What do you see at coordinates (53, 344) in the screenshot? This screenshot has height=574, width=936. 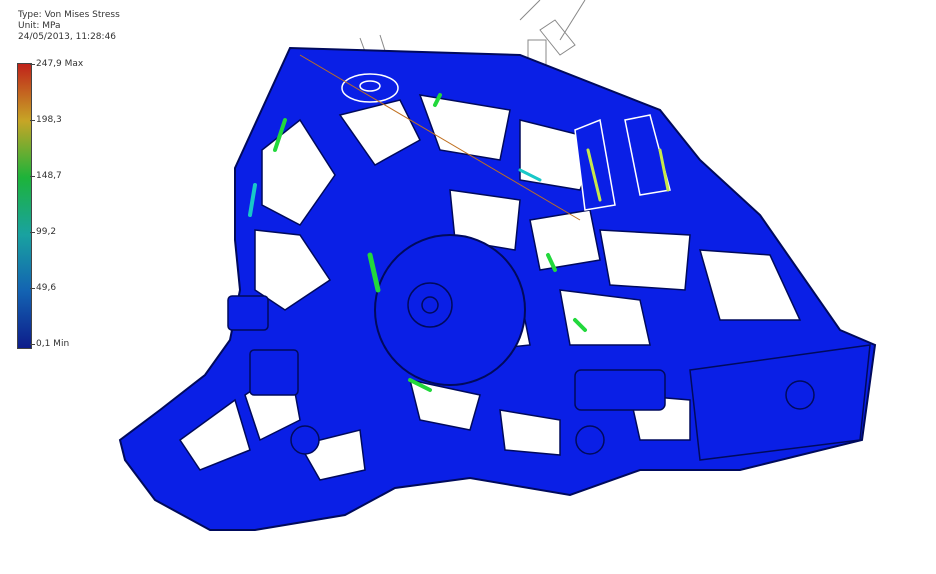 I see `legend-level-min: 0,1 Min` at bounding box center [53, 344].